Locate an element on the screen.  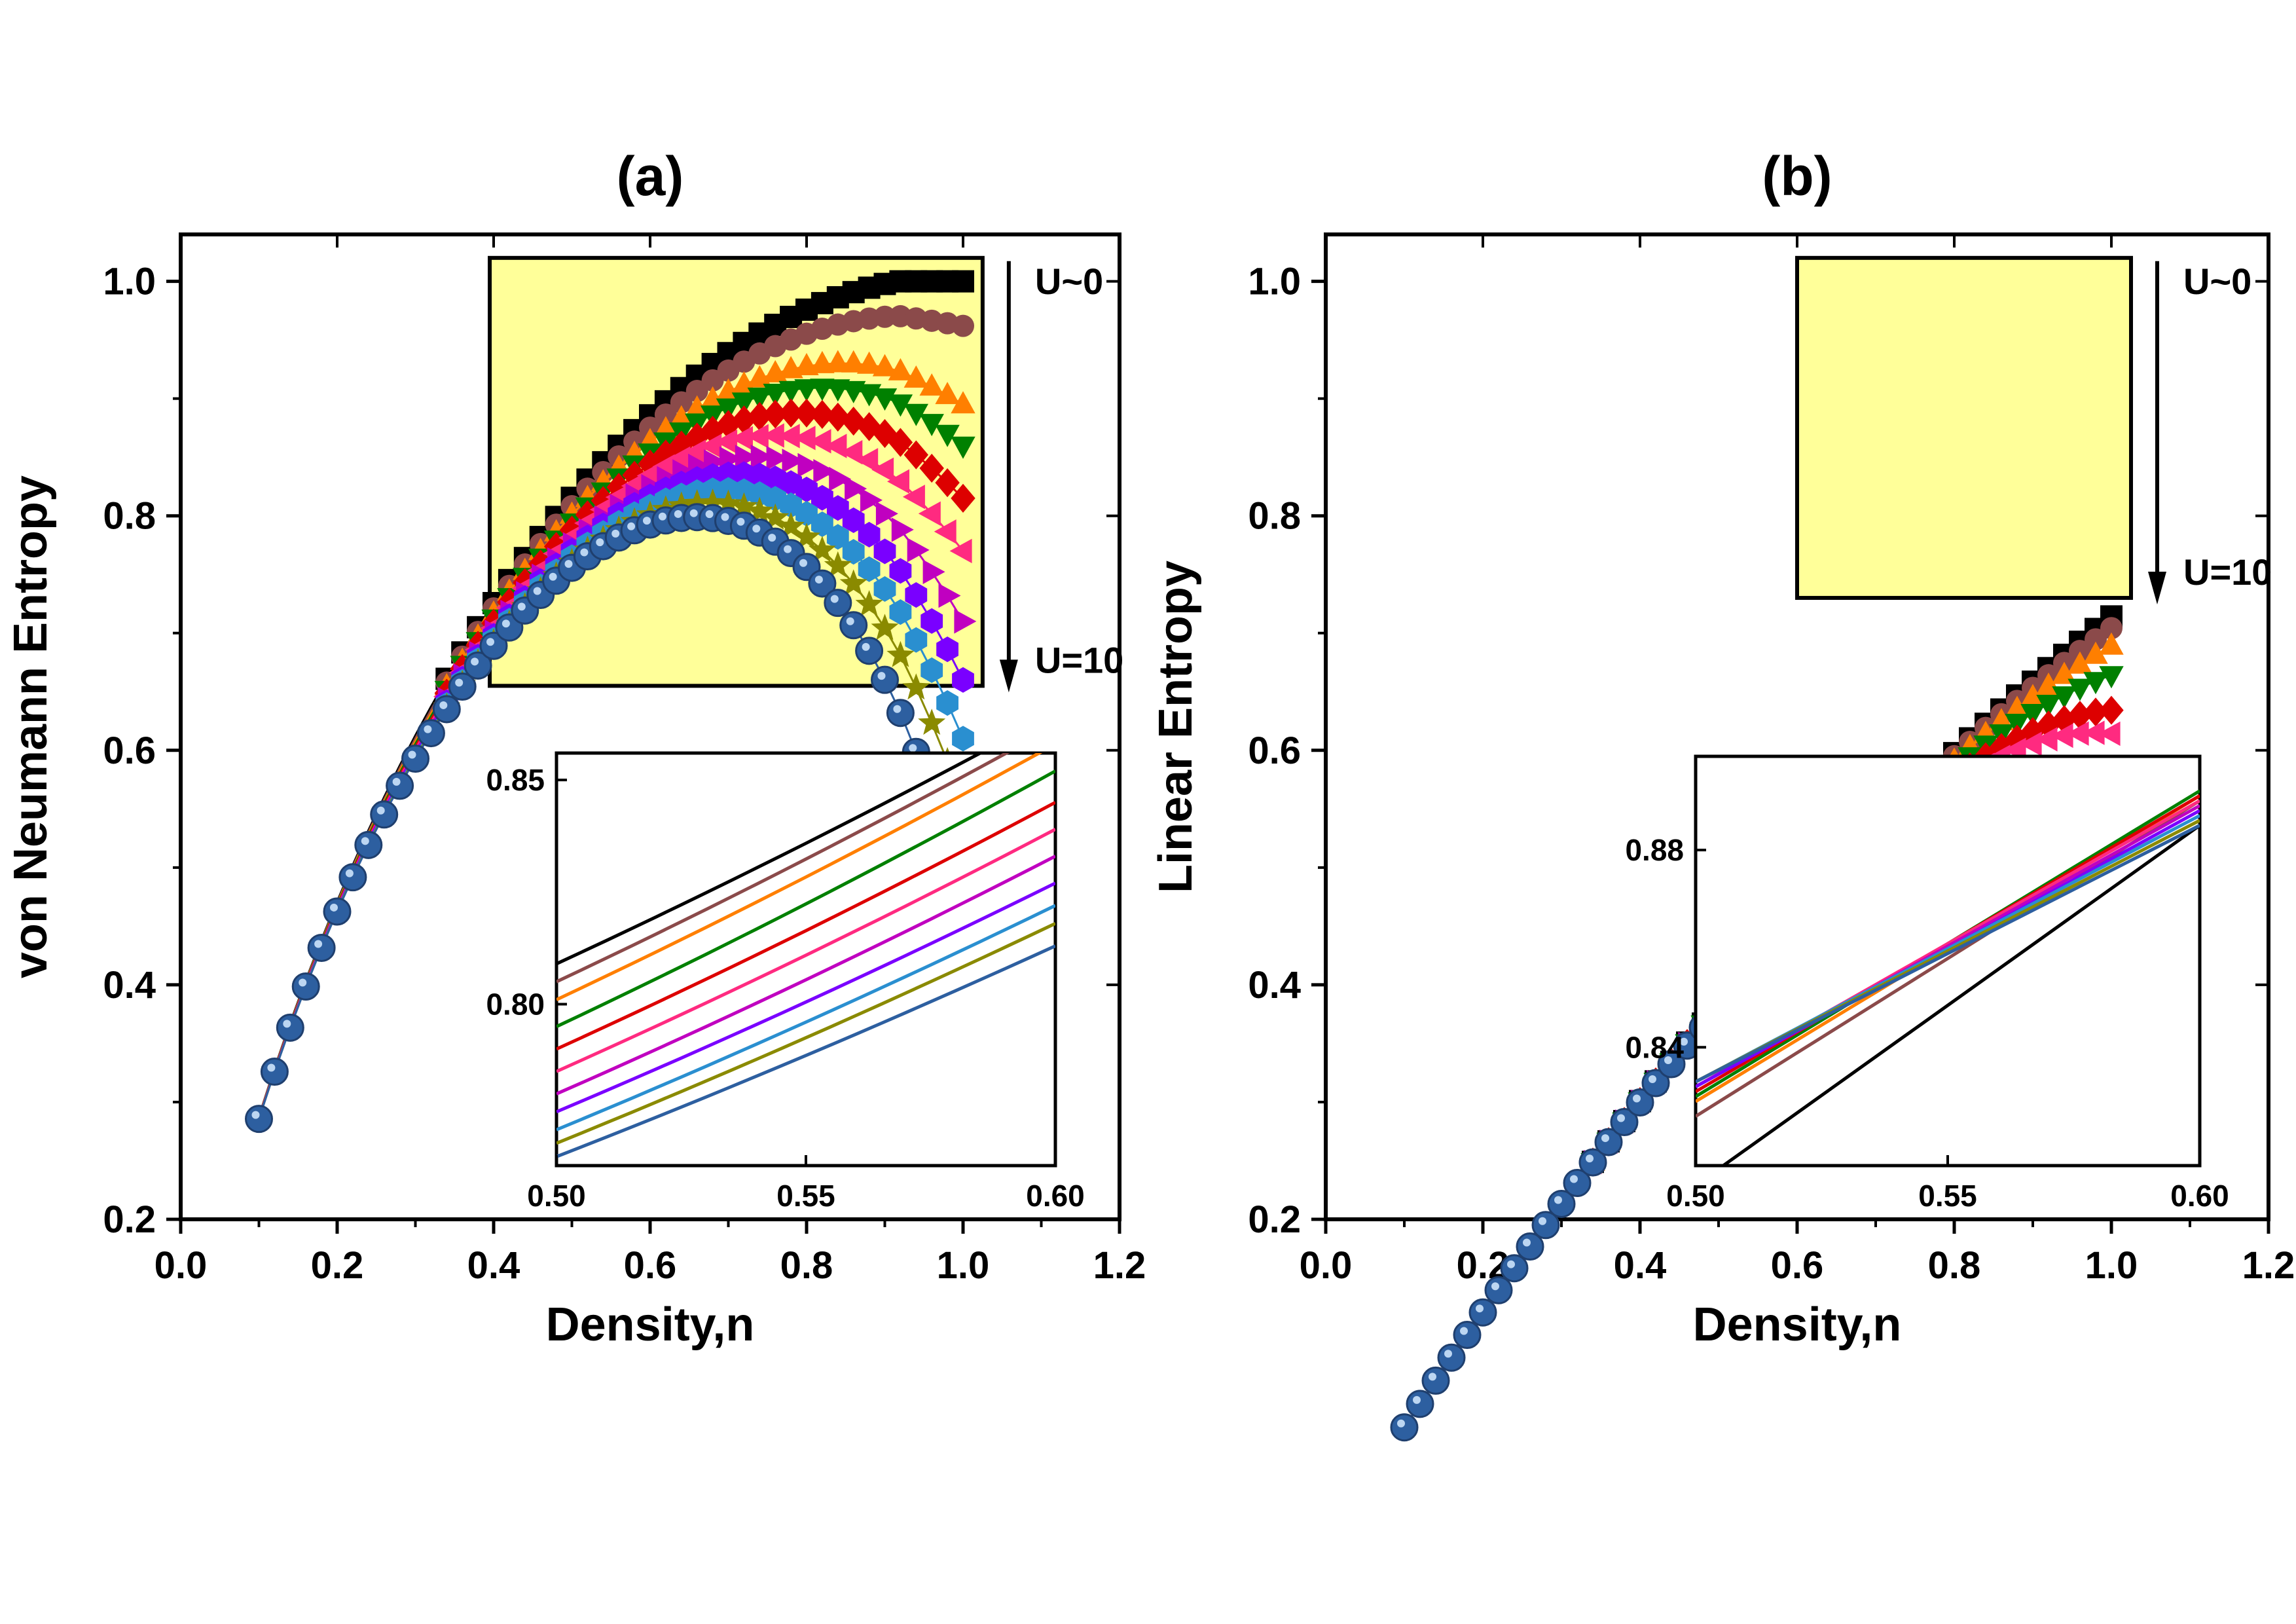
arrow-head is located at coordinates (1008, 676).